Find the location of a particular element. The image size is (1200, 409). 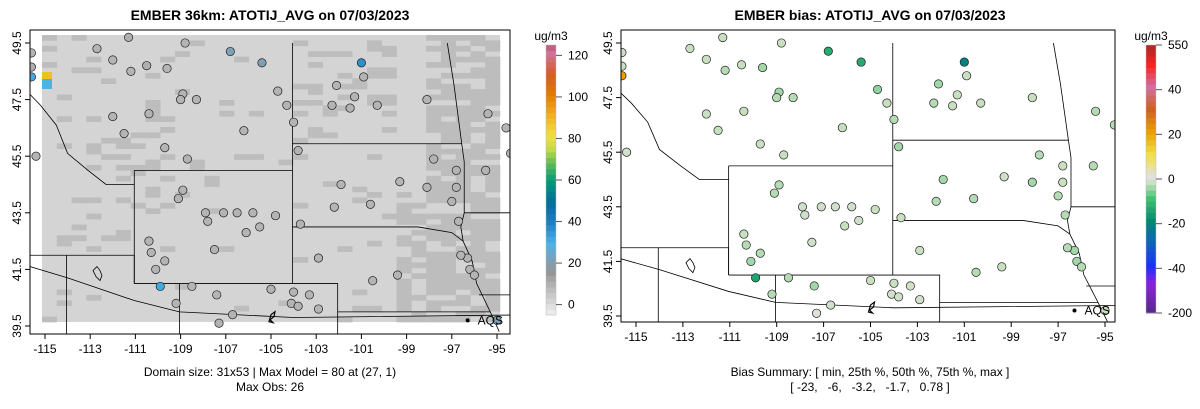

bias-colorbar: 550 40 20 0 -20 -40 -200 is located at coordinates (1168, 179).